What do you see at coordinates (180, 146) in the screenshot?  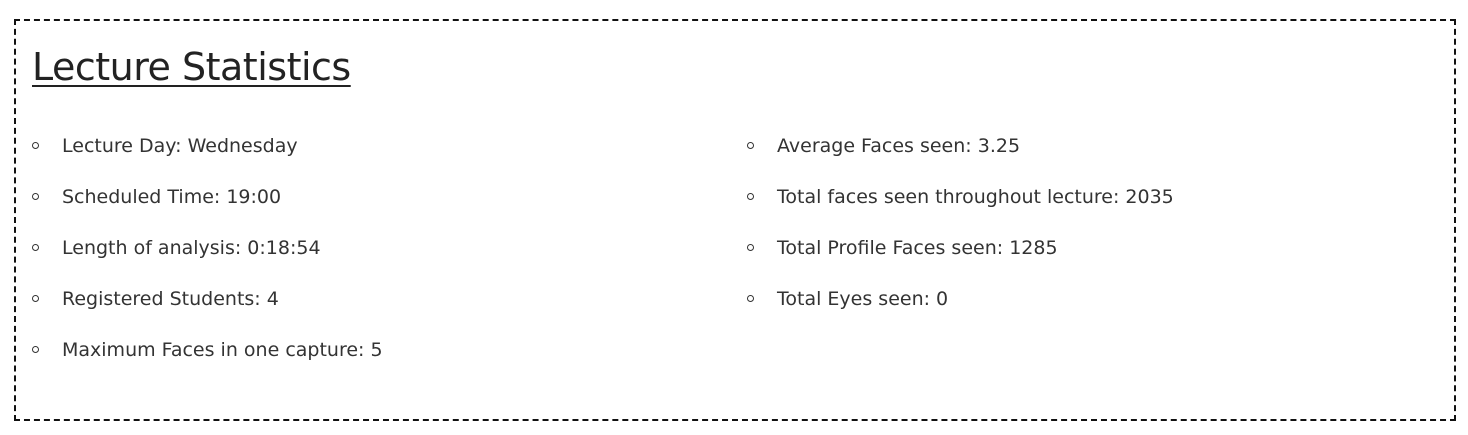 I see `stat-text: Lecture Day: Wednesday` at bounding box center [180, 146].